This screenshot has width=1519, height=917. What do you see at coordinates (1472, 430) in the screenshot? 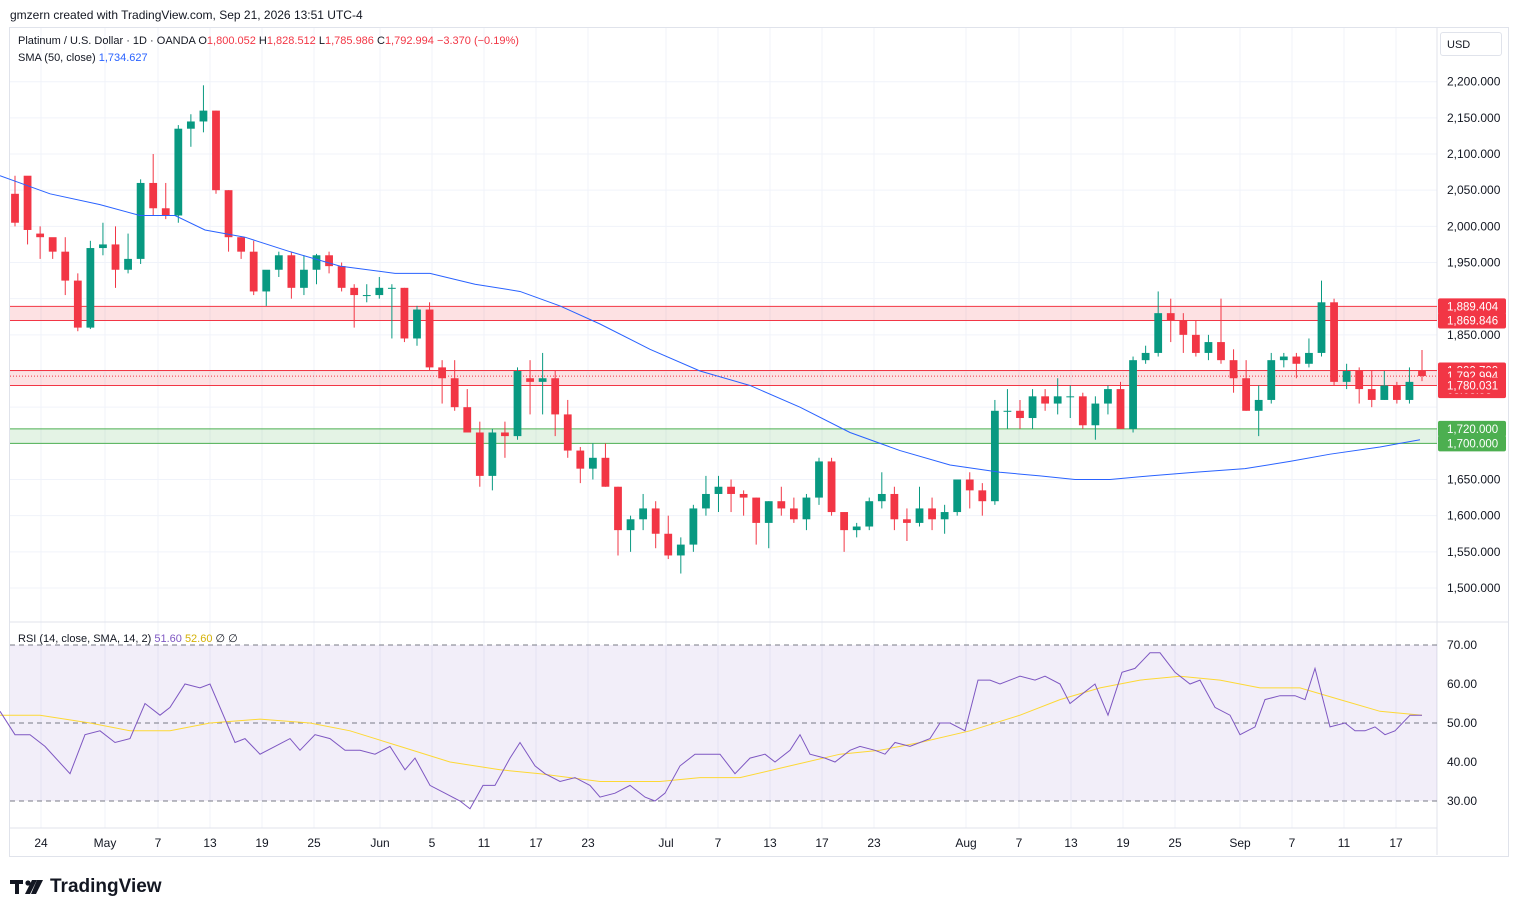
I see `price-tag-label: 1,720.000` at bounding box center [1472, 430].